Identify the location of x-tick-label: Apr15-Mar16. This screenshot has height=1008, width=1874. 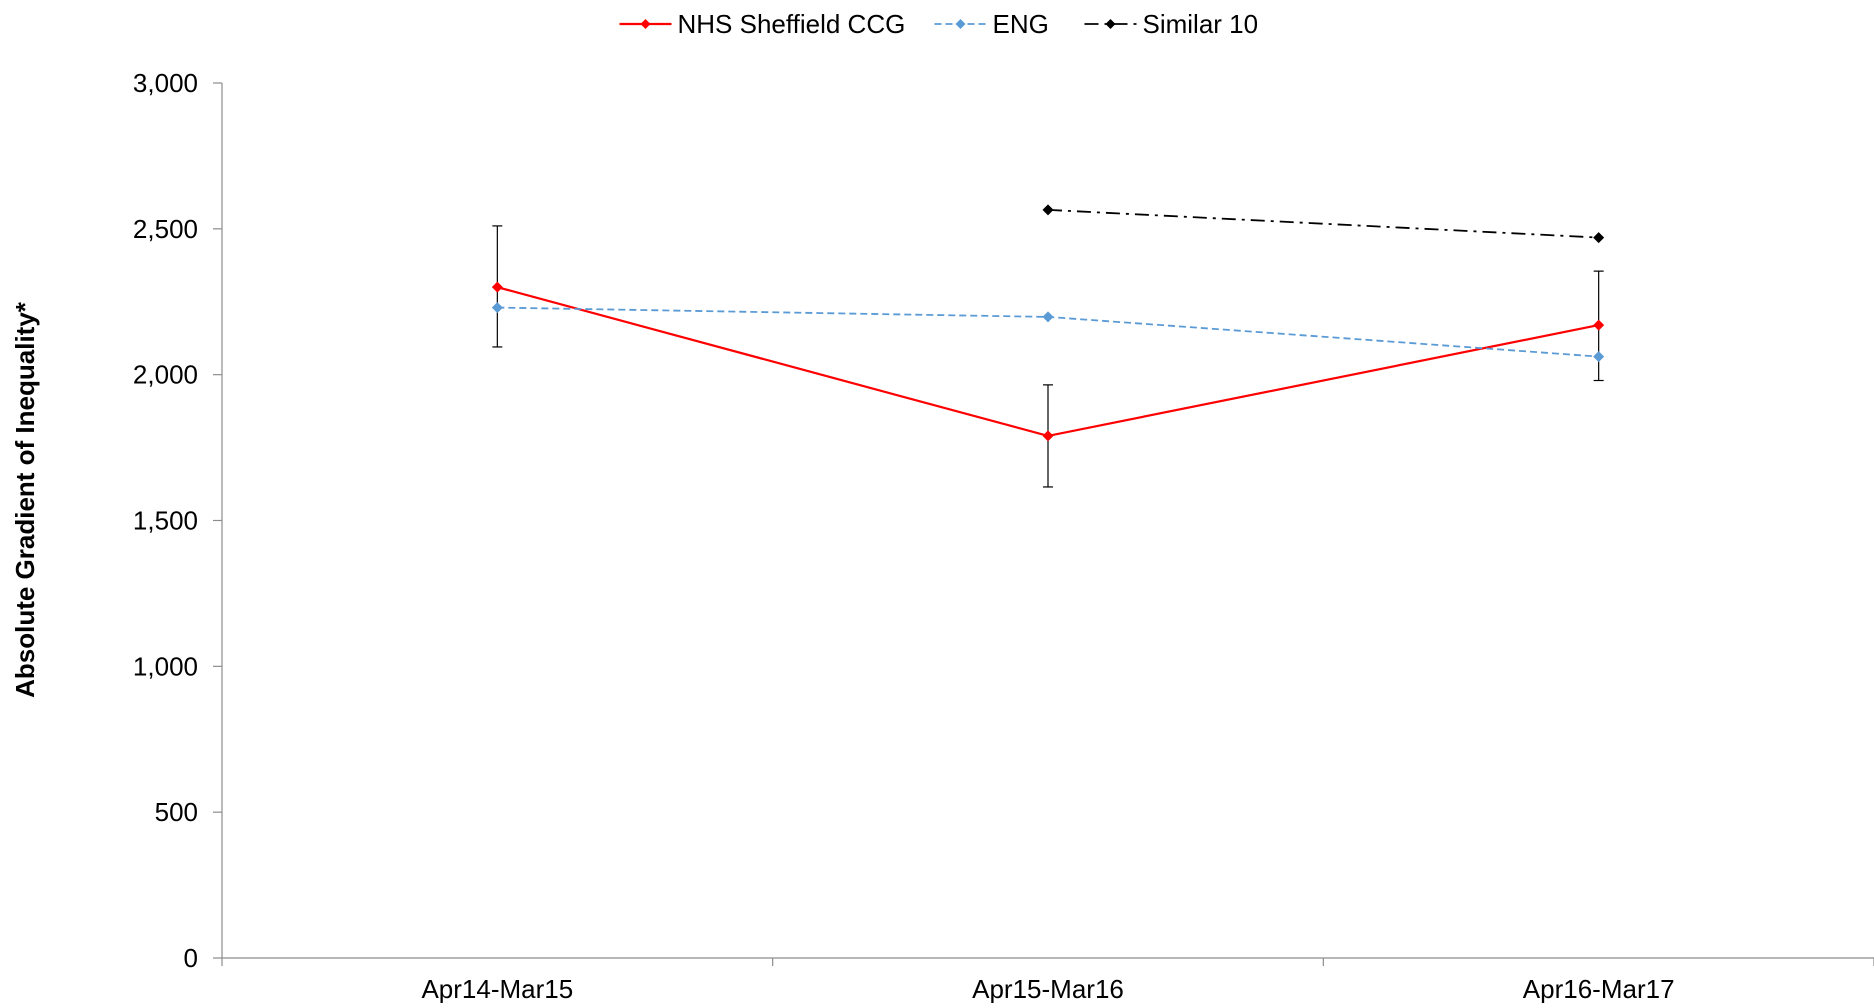
(1048, 988).